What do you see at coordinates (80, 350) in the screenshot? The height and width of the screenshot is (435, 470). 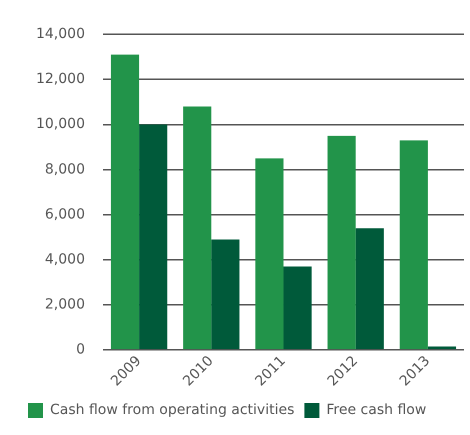 I see `y-tick-label: 0` at bounding box center [80, 350].